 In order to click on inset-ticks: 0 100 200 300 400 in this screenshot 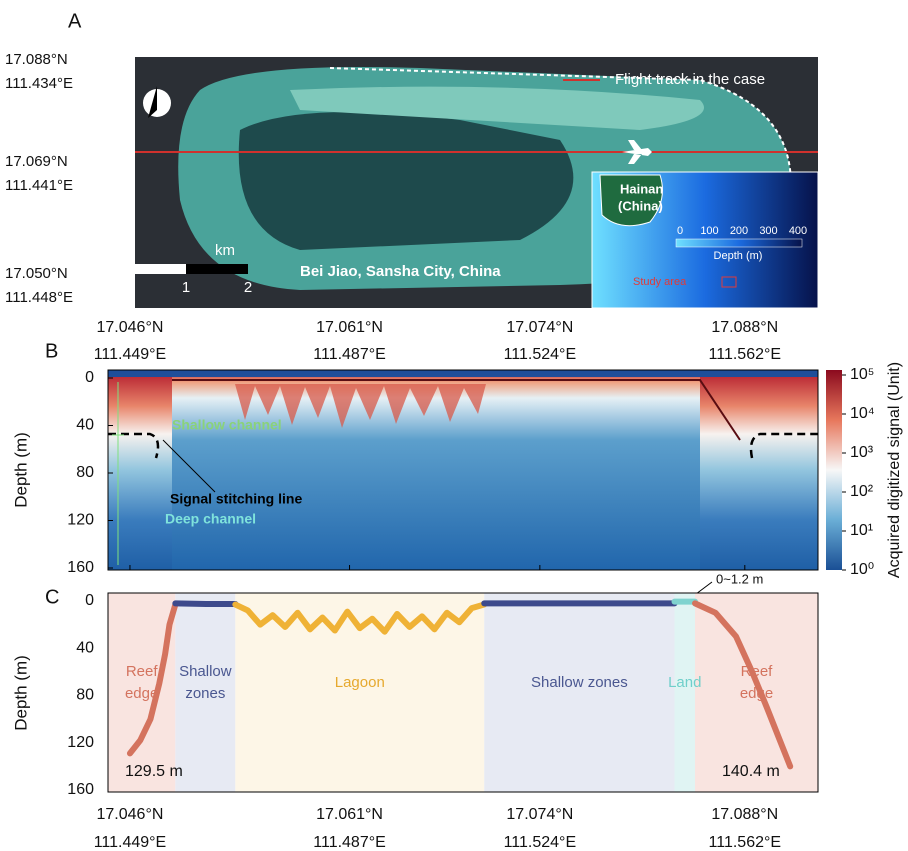, I will do `click(742, 231)`.